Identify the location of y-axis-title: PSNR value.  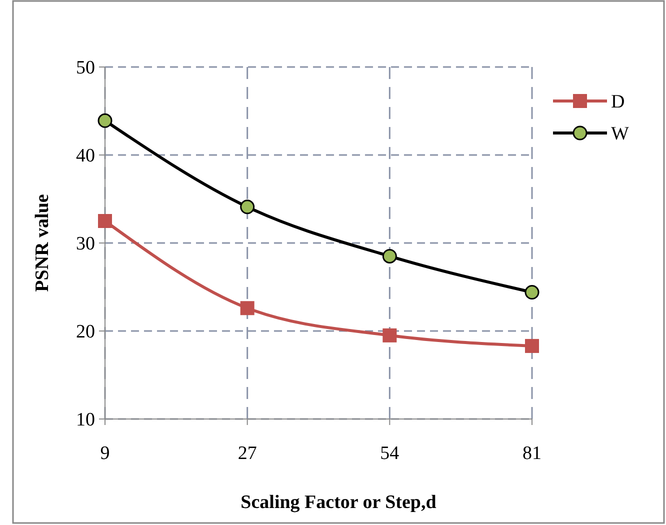
(42, 243).